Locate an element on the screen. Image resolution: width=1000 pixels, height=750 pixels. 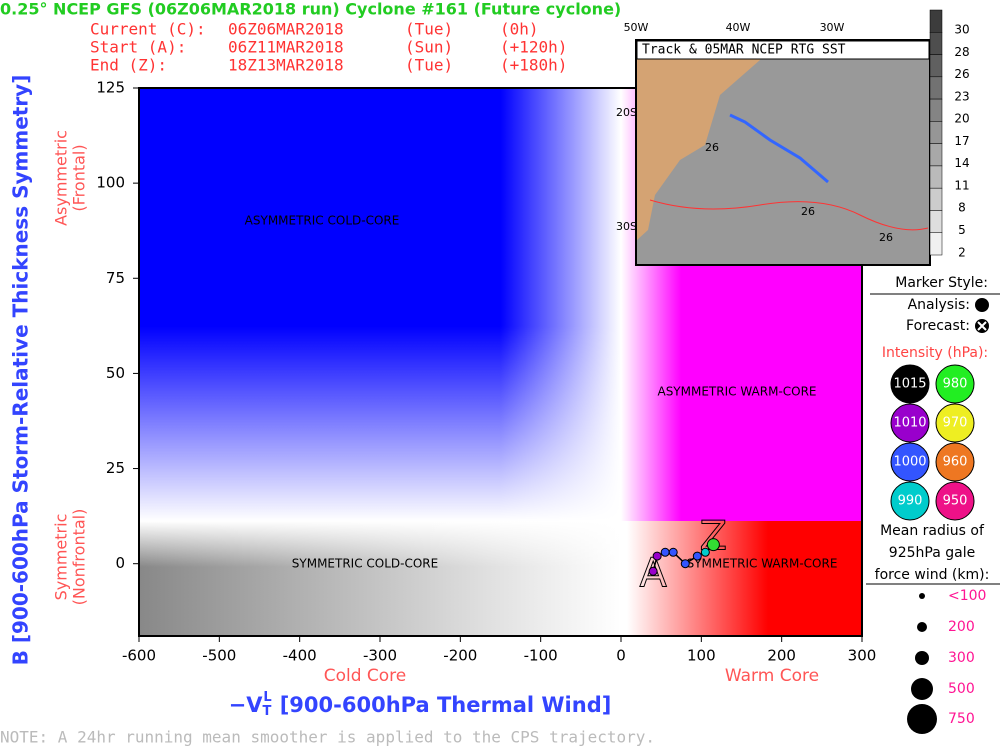
x-tick-label: -500 is located at coordinates (219, 656).